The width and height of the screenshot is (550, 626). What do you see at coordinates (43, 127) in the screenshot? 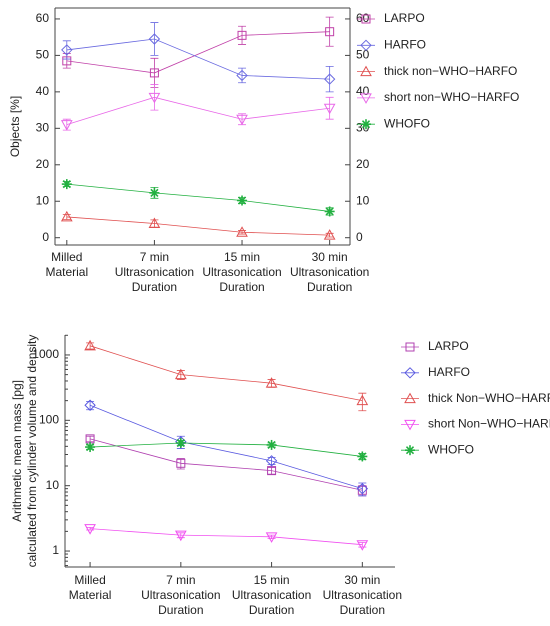
I see `y-tick-label: 30` at bounding box center [43, 127].